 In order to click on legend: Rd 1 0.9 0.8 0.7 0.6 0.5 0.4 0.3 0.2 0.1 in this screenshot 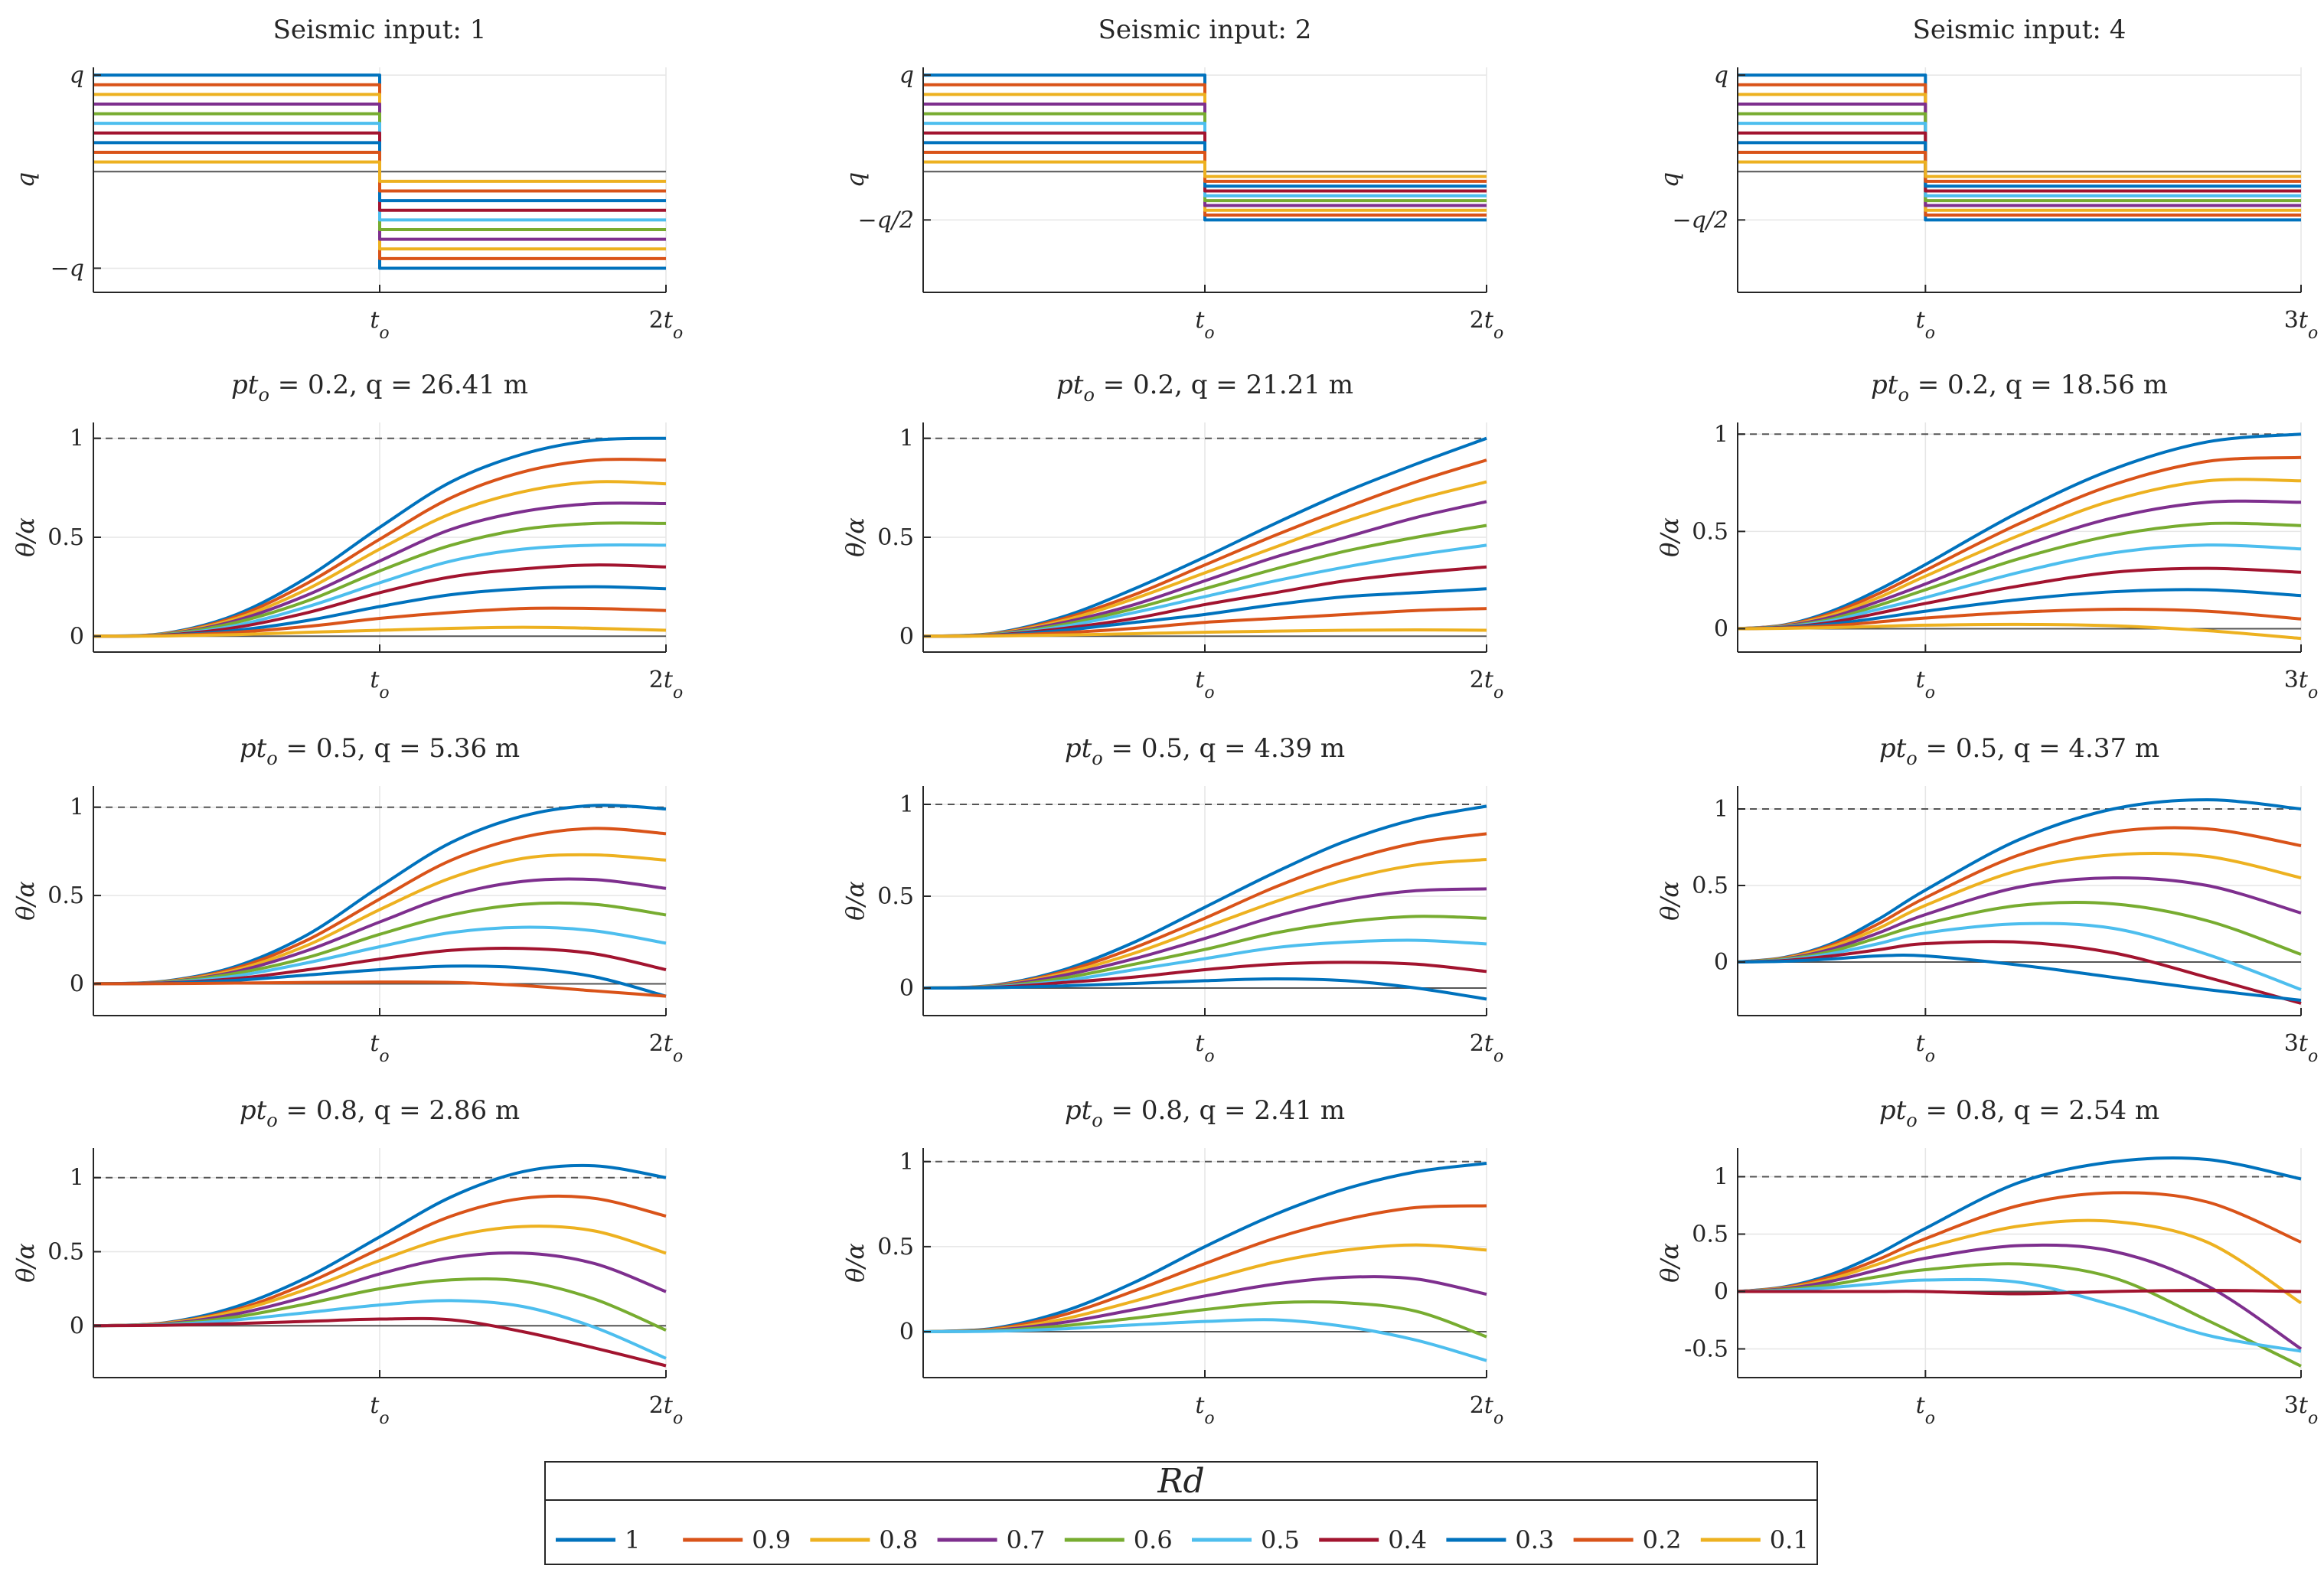, I will do `click(1181, 1513)`.